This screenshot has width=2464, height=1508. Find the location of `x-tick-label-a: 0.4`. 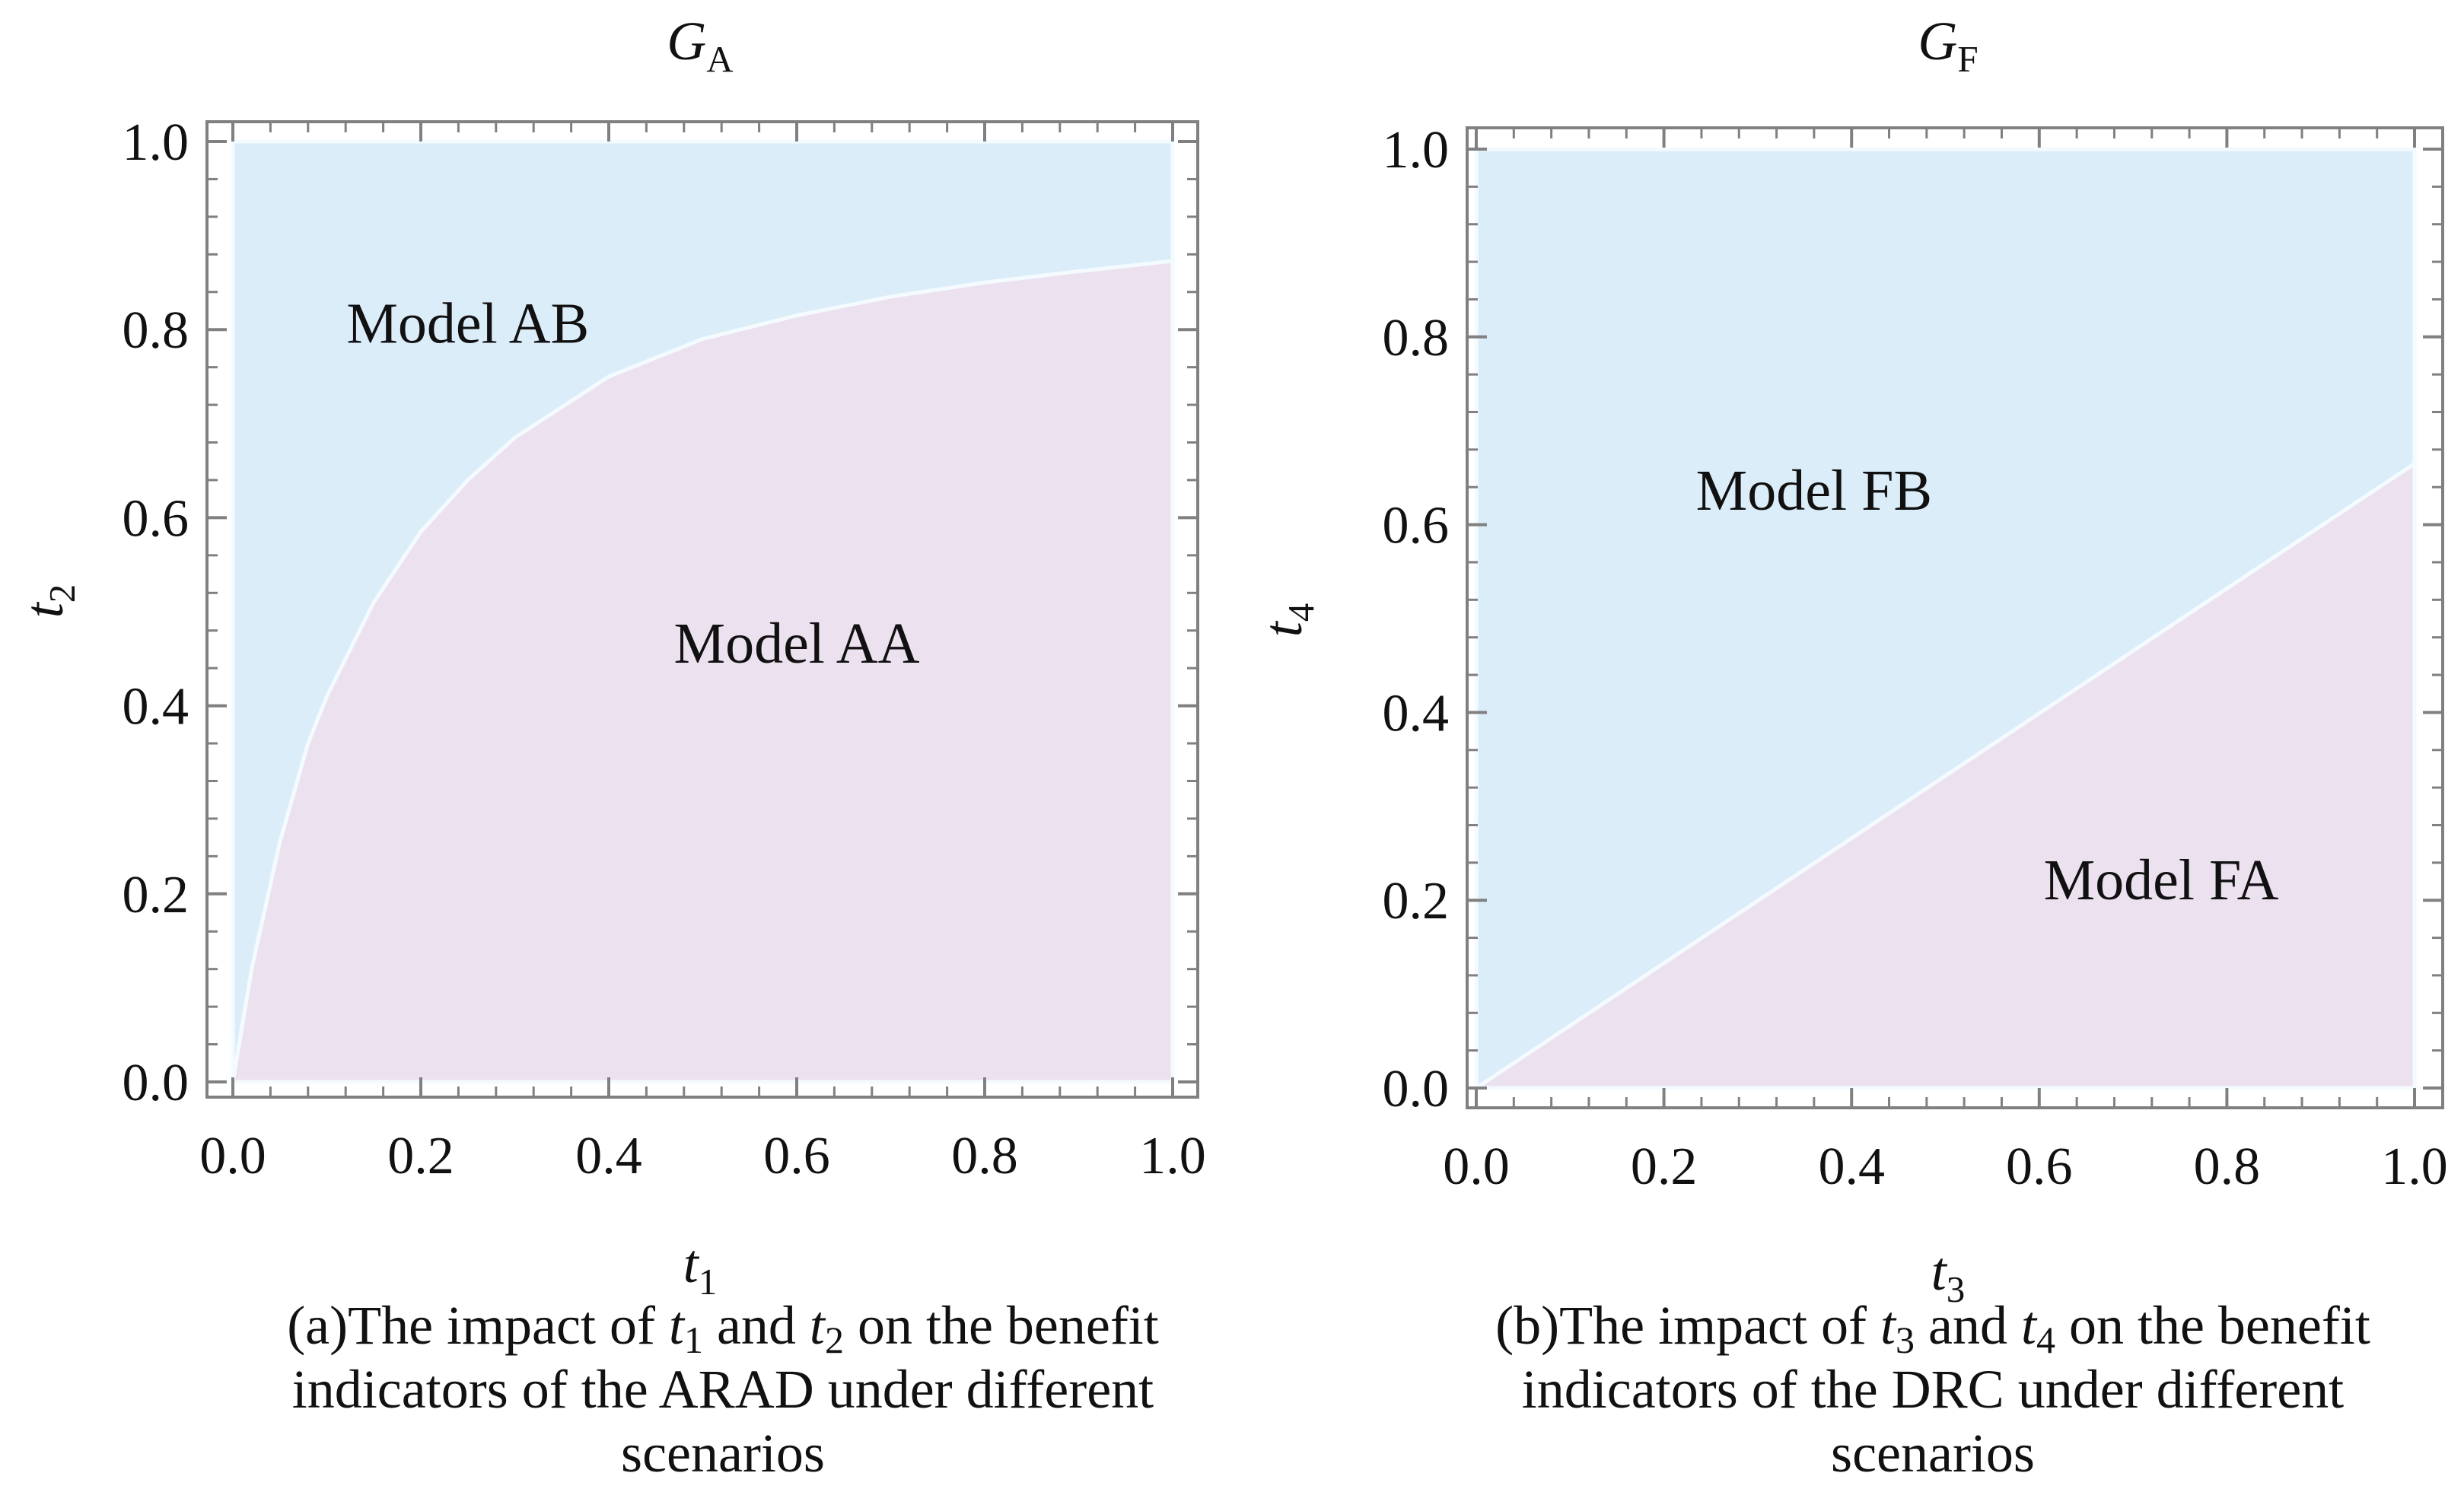

x-tick-label-a: 0.4 is located at coordinates (608, 1156).